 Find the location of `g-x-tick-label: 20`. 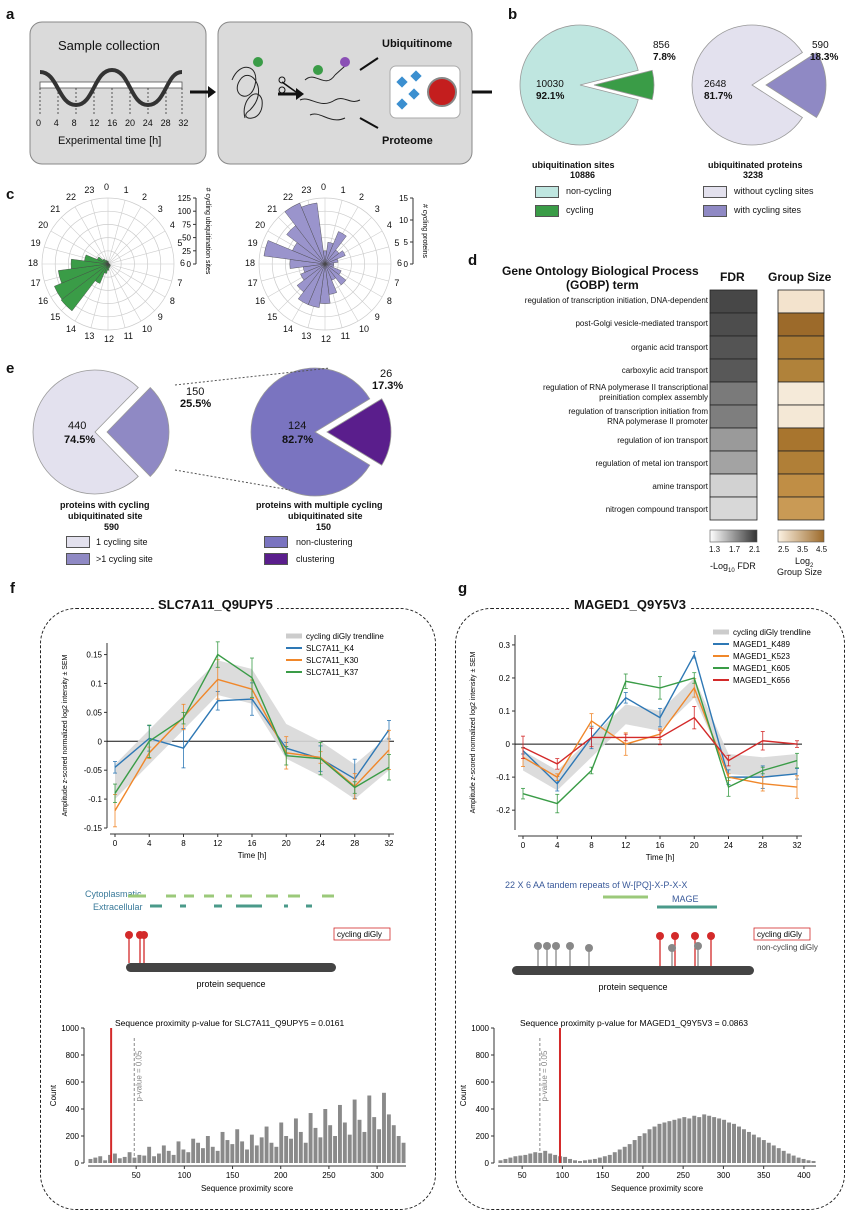

g-x-tick-label: 20 is located at coordinates (694, 845).